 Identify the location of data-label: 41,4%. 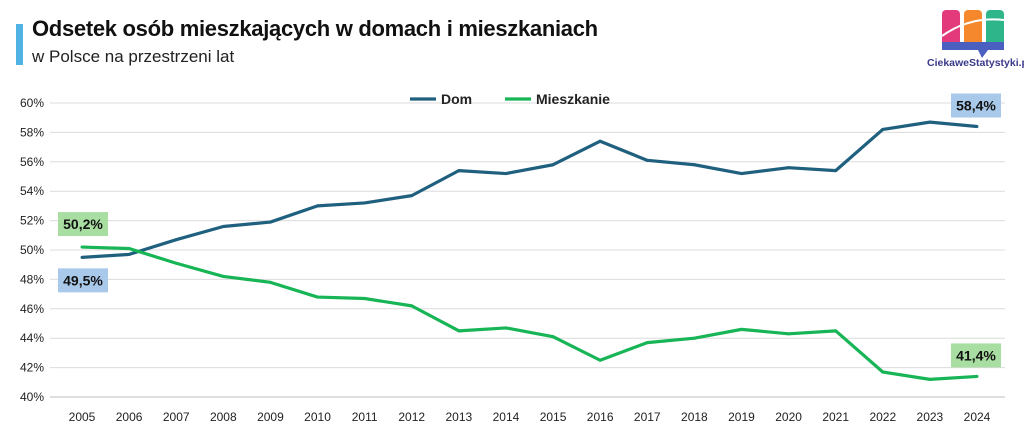
(976, 355).